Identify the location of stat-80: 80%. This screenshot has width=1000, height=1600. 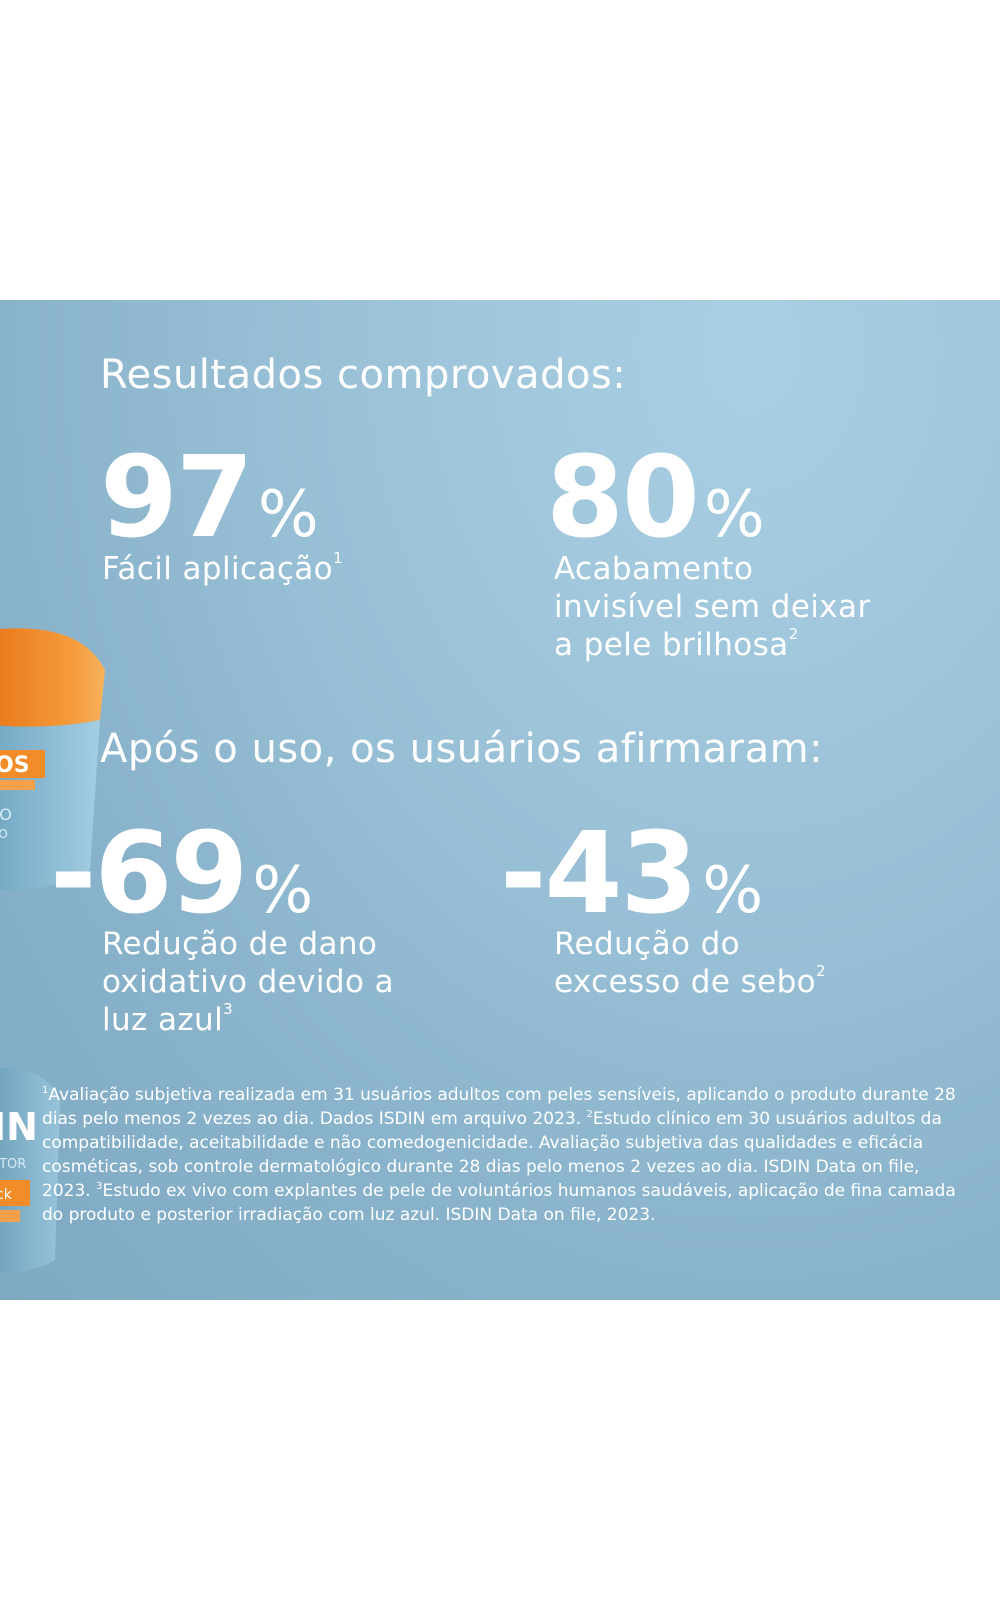
(655, 498).